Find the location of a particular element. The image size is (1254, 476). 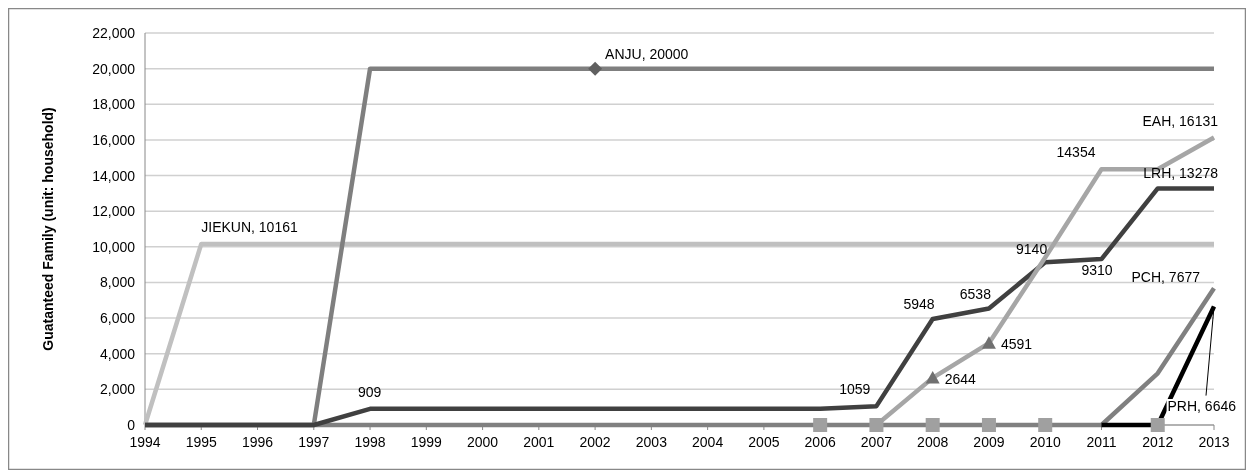

y-axis-title: Guatanteed Family (unit: household) is located at coordinates (48, 229).